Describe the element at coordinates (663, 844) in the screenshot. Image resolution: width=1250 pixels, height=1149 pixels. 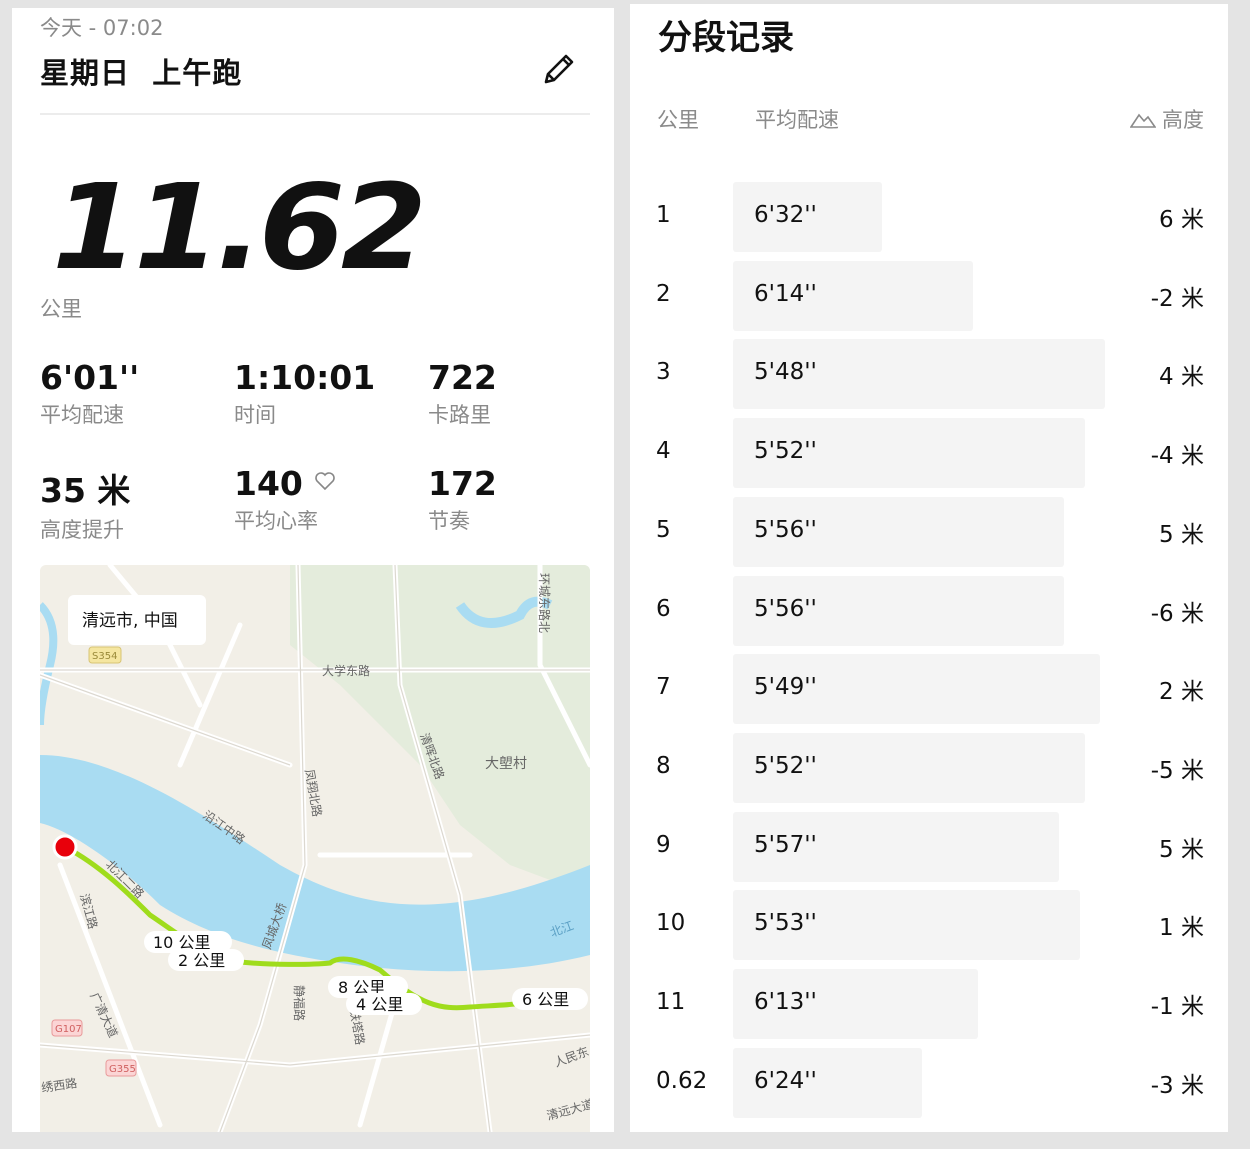
I see `split-km: 9` at that location.